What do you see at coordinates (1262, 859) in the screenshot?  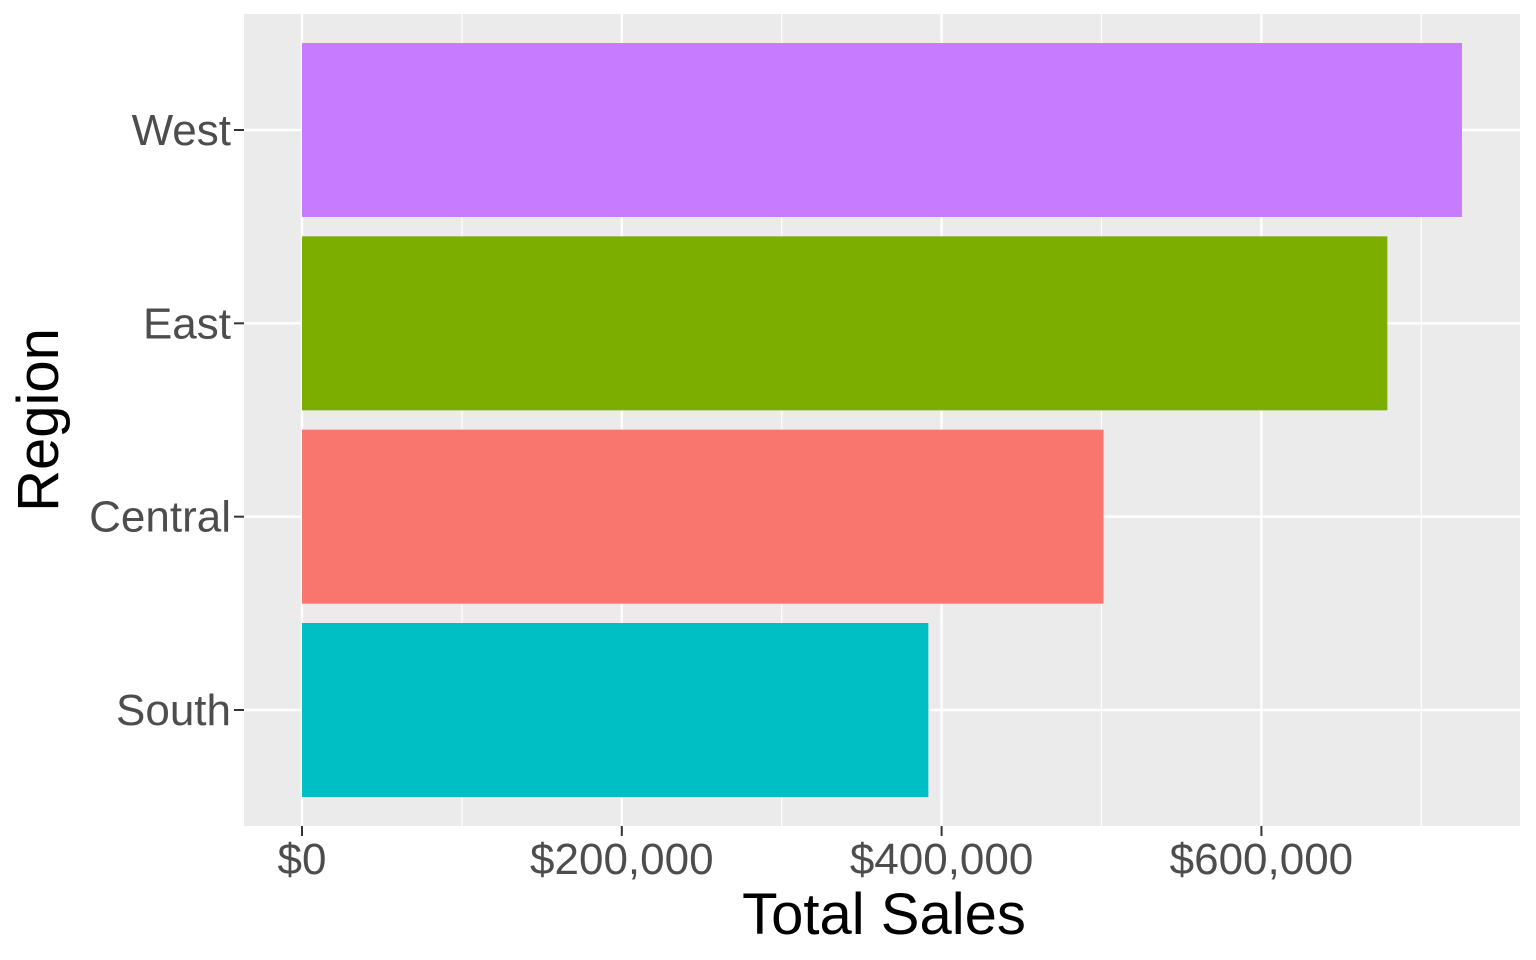 I see `x-tick-label: $600,000` at bounding box center [1262, 859].